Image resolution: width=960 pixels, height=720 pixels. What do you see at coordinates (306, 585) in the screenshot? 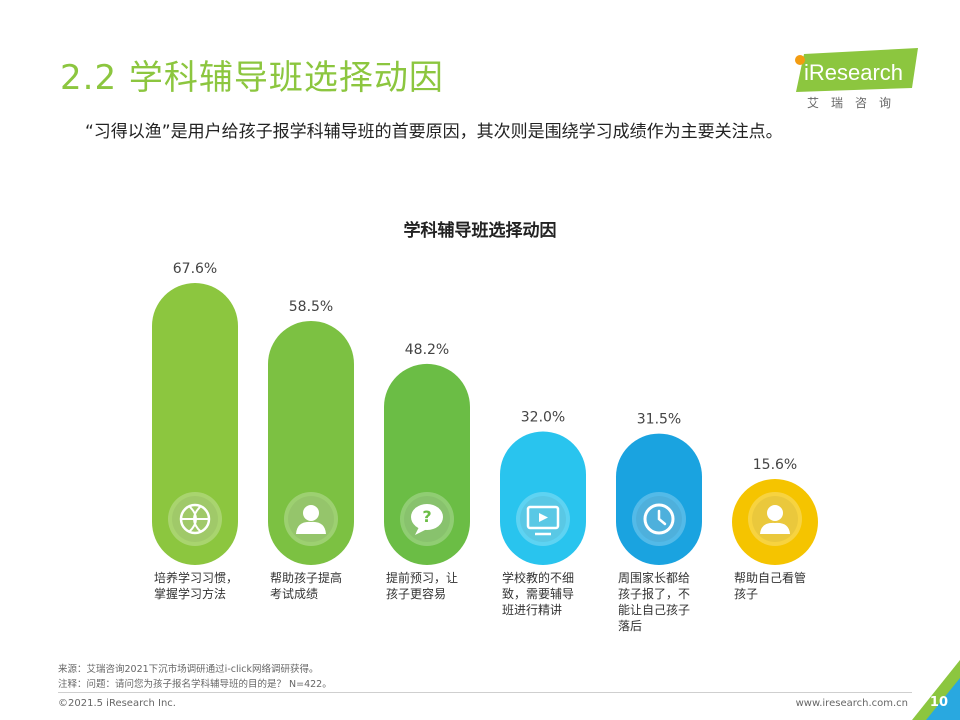
I see `category-label: 帮助孩子提高考试成绩` at bounding box center [306, 585].